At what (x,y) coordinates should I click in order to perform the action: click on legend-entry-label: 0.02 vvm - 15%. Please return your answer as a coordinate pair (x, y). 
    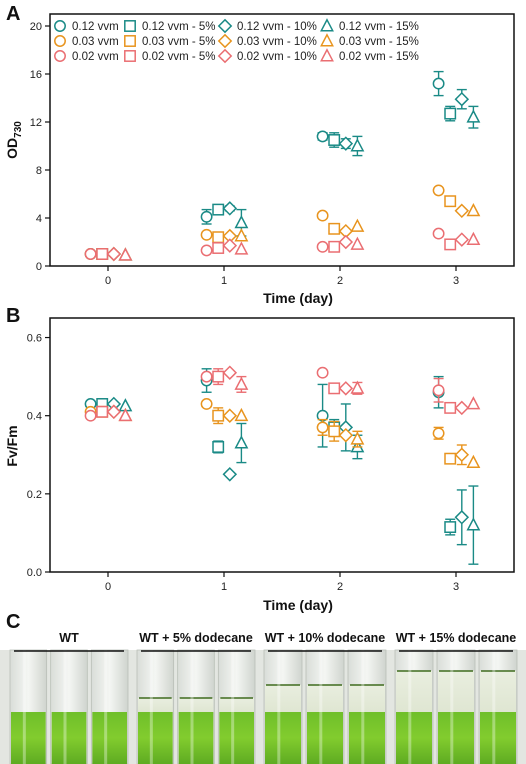
    Looking at the image, I should click on (379, 57).